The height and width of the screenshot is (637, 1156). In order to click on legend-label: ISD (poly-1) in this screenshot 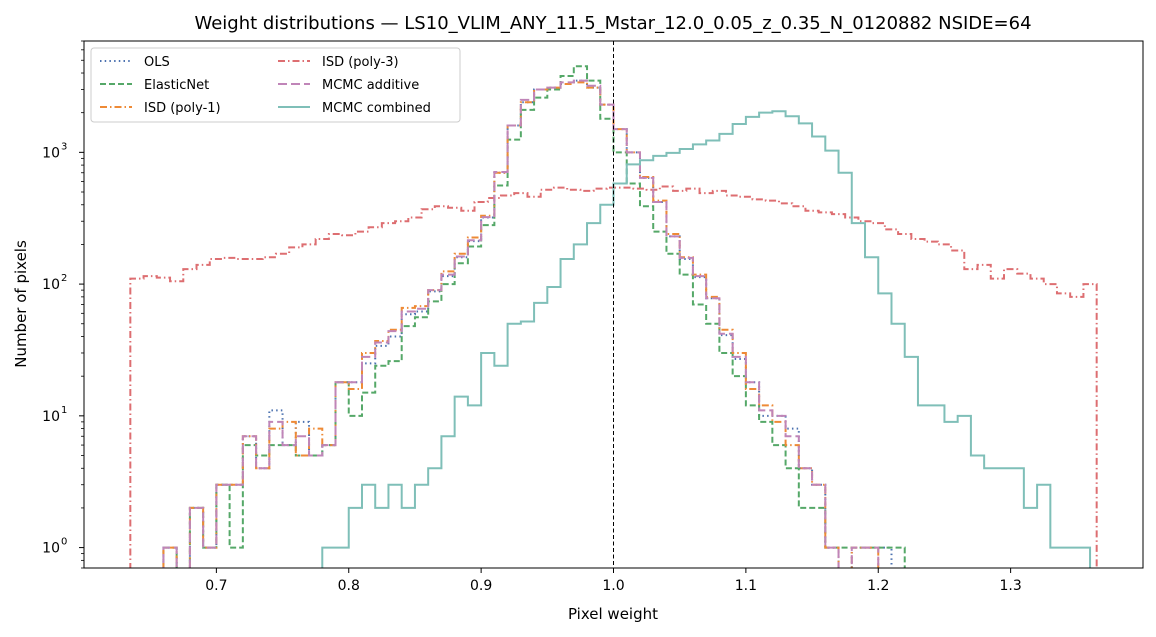, I will do `click(182, 108)`.